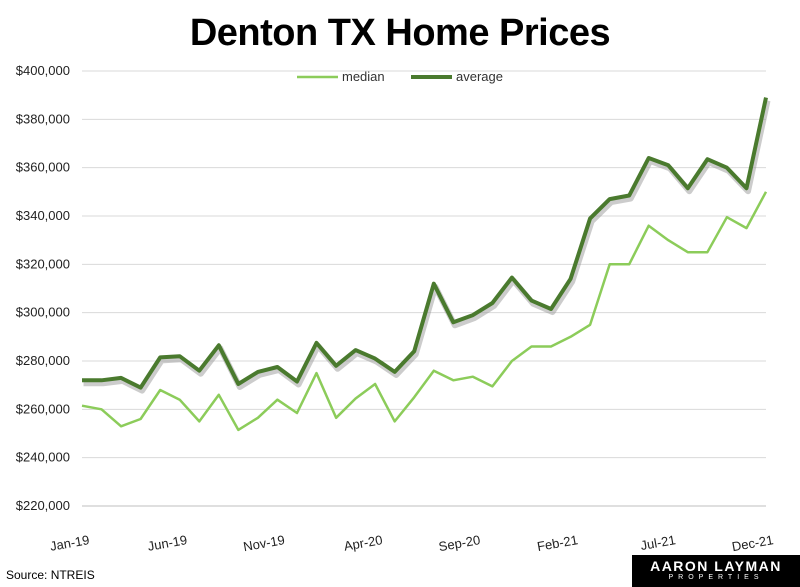  Describe the element at coordinates (43, 70) in the screenshot. I see `y-tick-label: $400,000` at that location.